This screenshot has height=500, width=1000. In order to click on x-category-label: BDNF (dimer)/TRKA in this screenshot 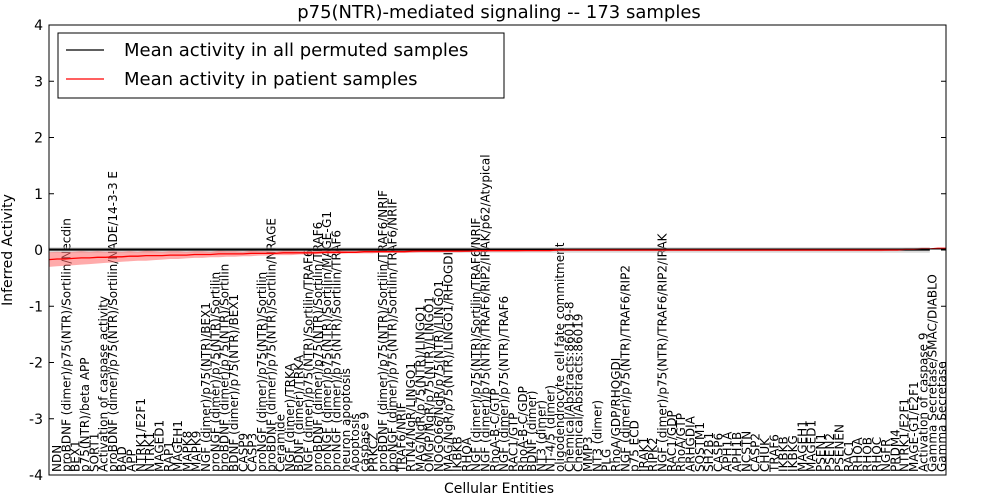, I will do `click(299, 413)`.